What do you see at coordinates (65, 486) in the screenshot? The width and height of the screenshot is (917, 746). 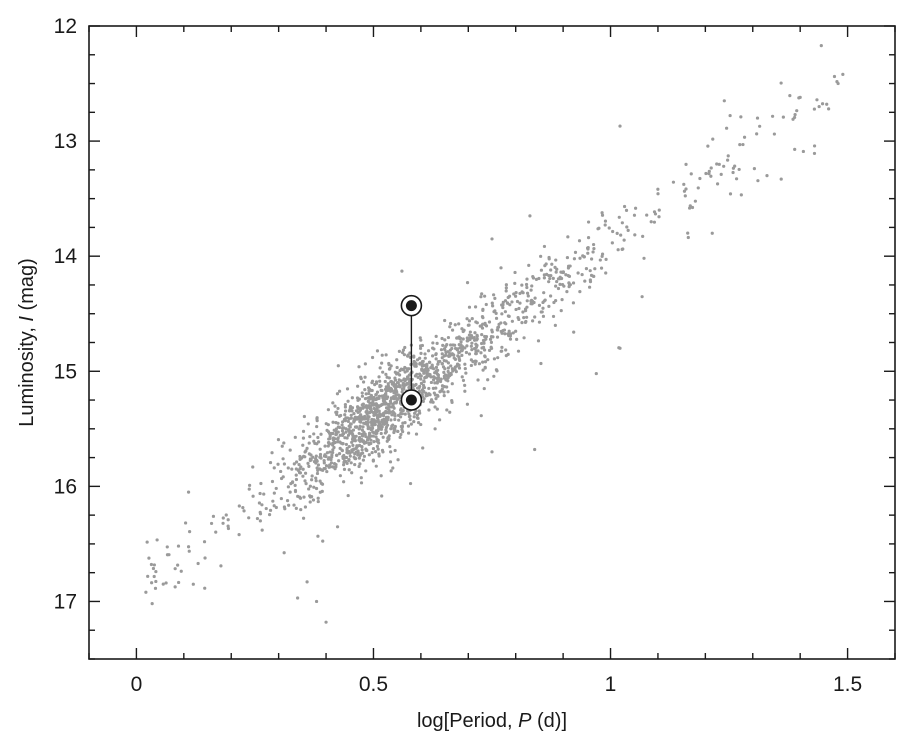 I see `y-tick-label: 16` at bounding box center [65, 486].